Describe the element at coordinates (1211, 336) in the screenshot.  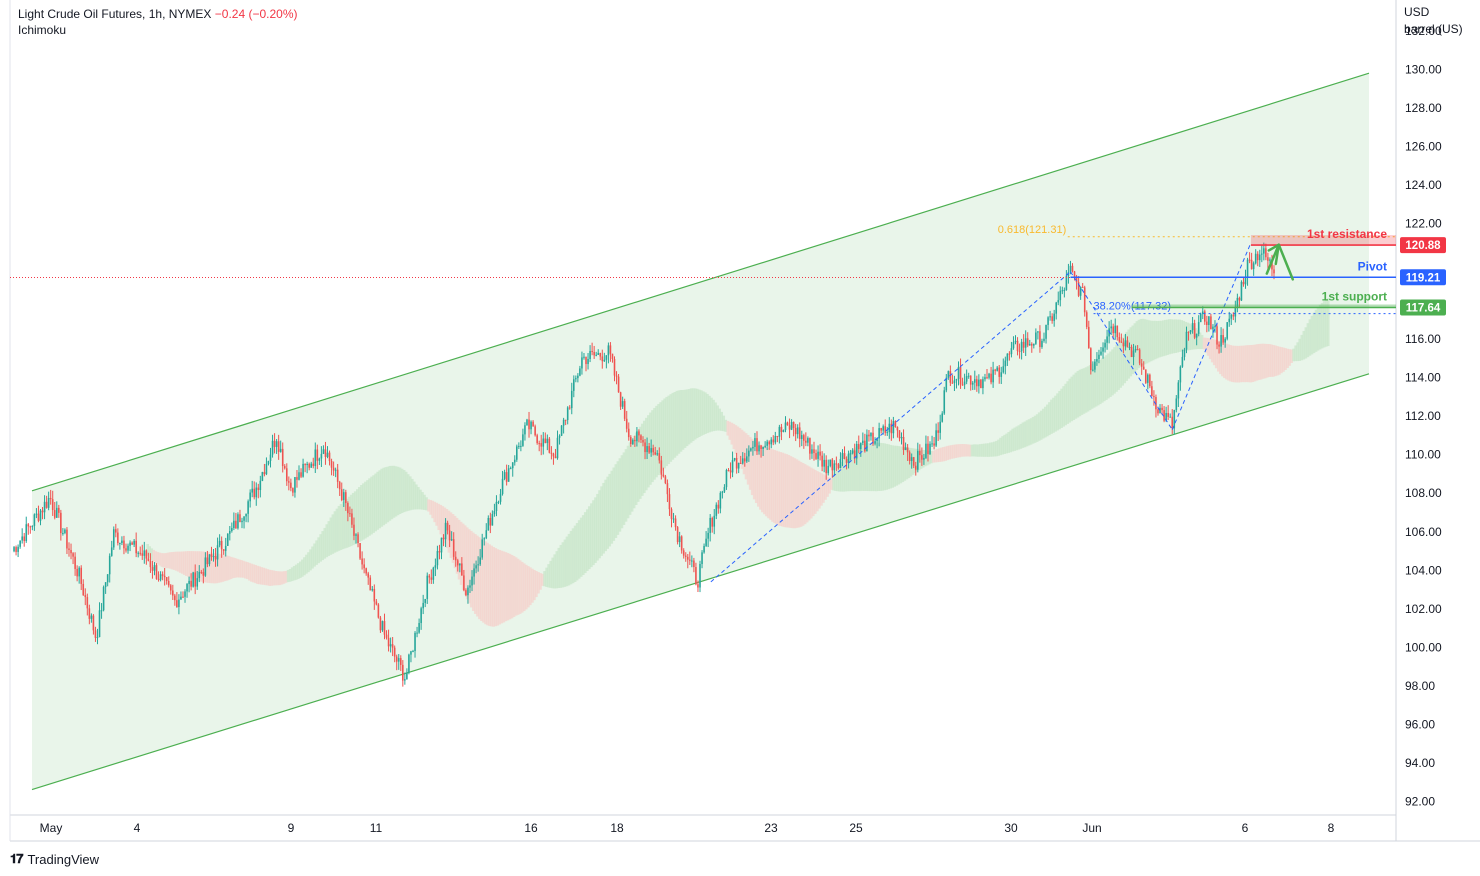
I see `pattern-line` at that location.